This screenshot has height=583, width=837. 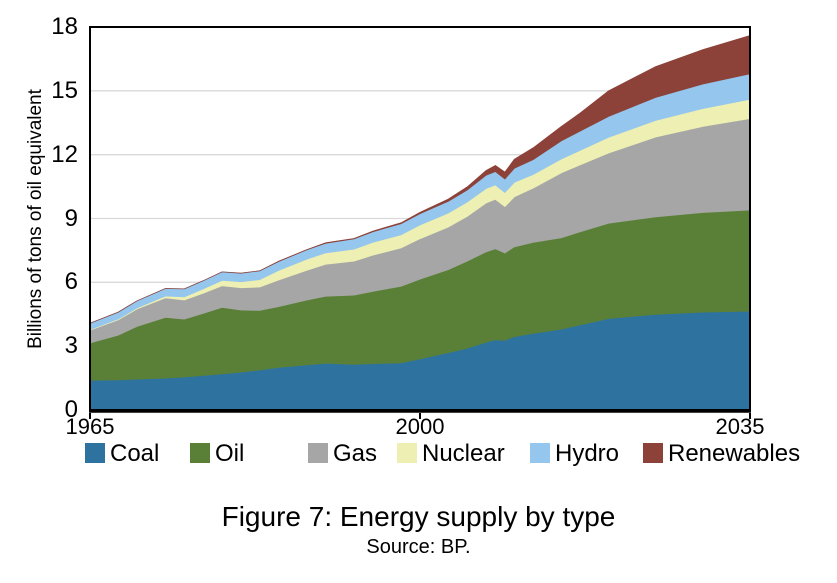 I want to click on y-tick-label-3: 3, so click(x=71, y=346).